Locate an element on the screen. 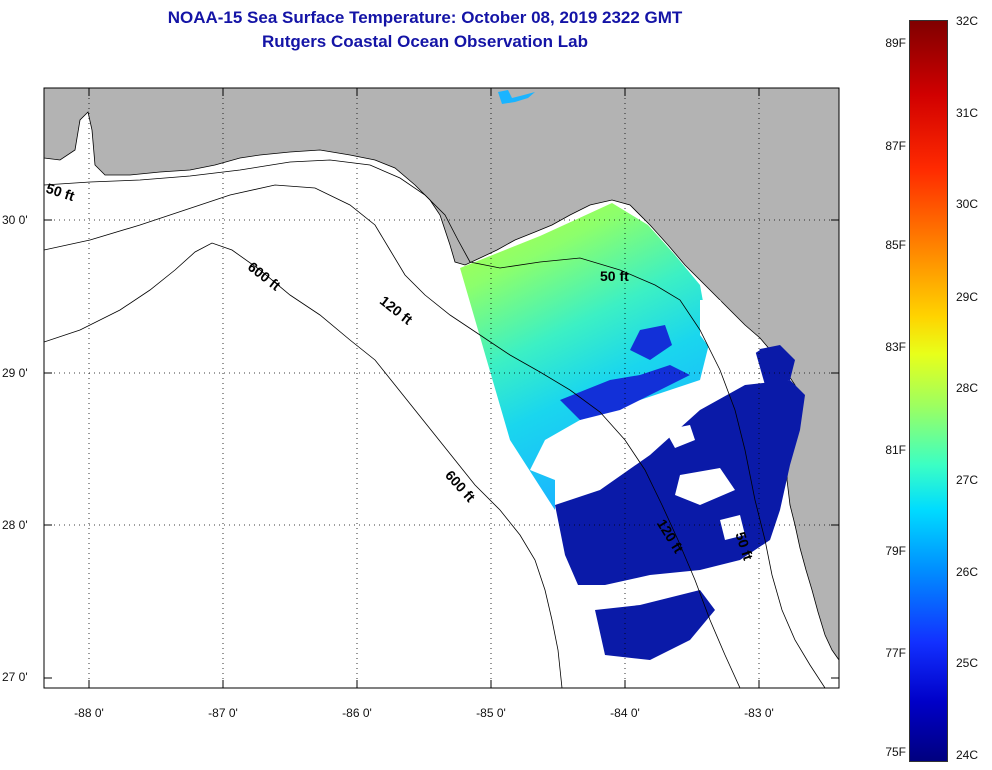 This screenshot has height=770, width=992. colorbar-c-label: 29C is located at coordinates (967, 297).